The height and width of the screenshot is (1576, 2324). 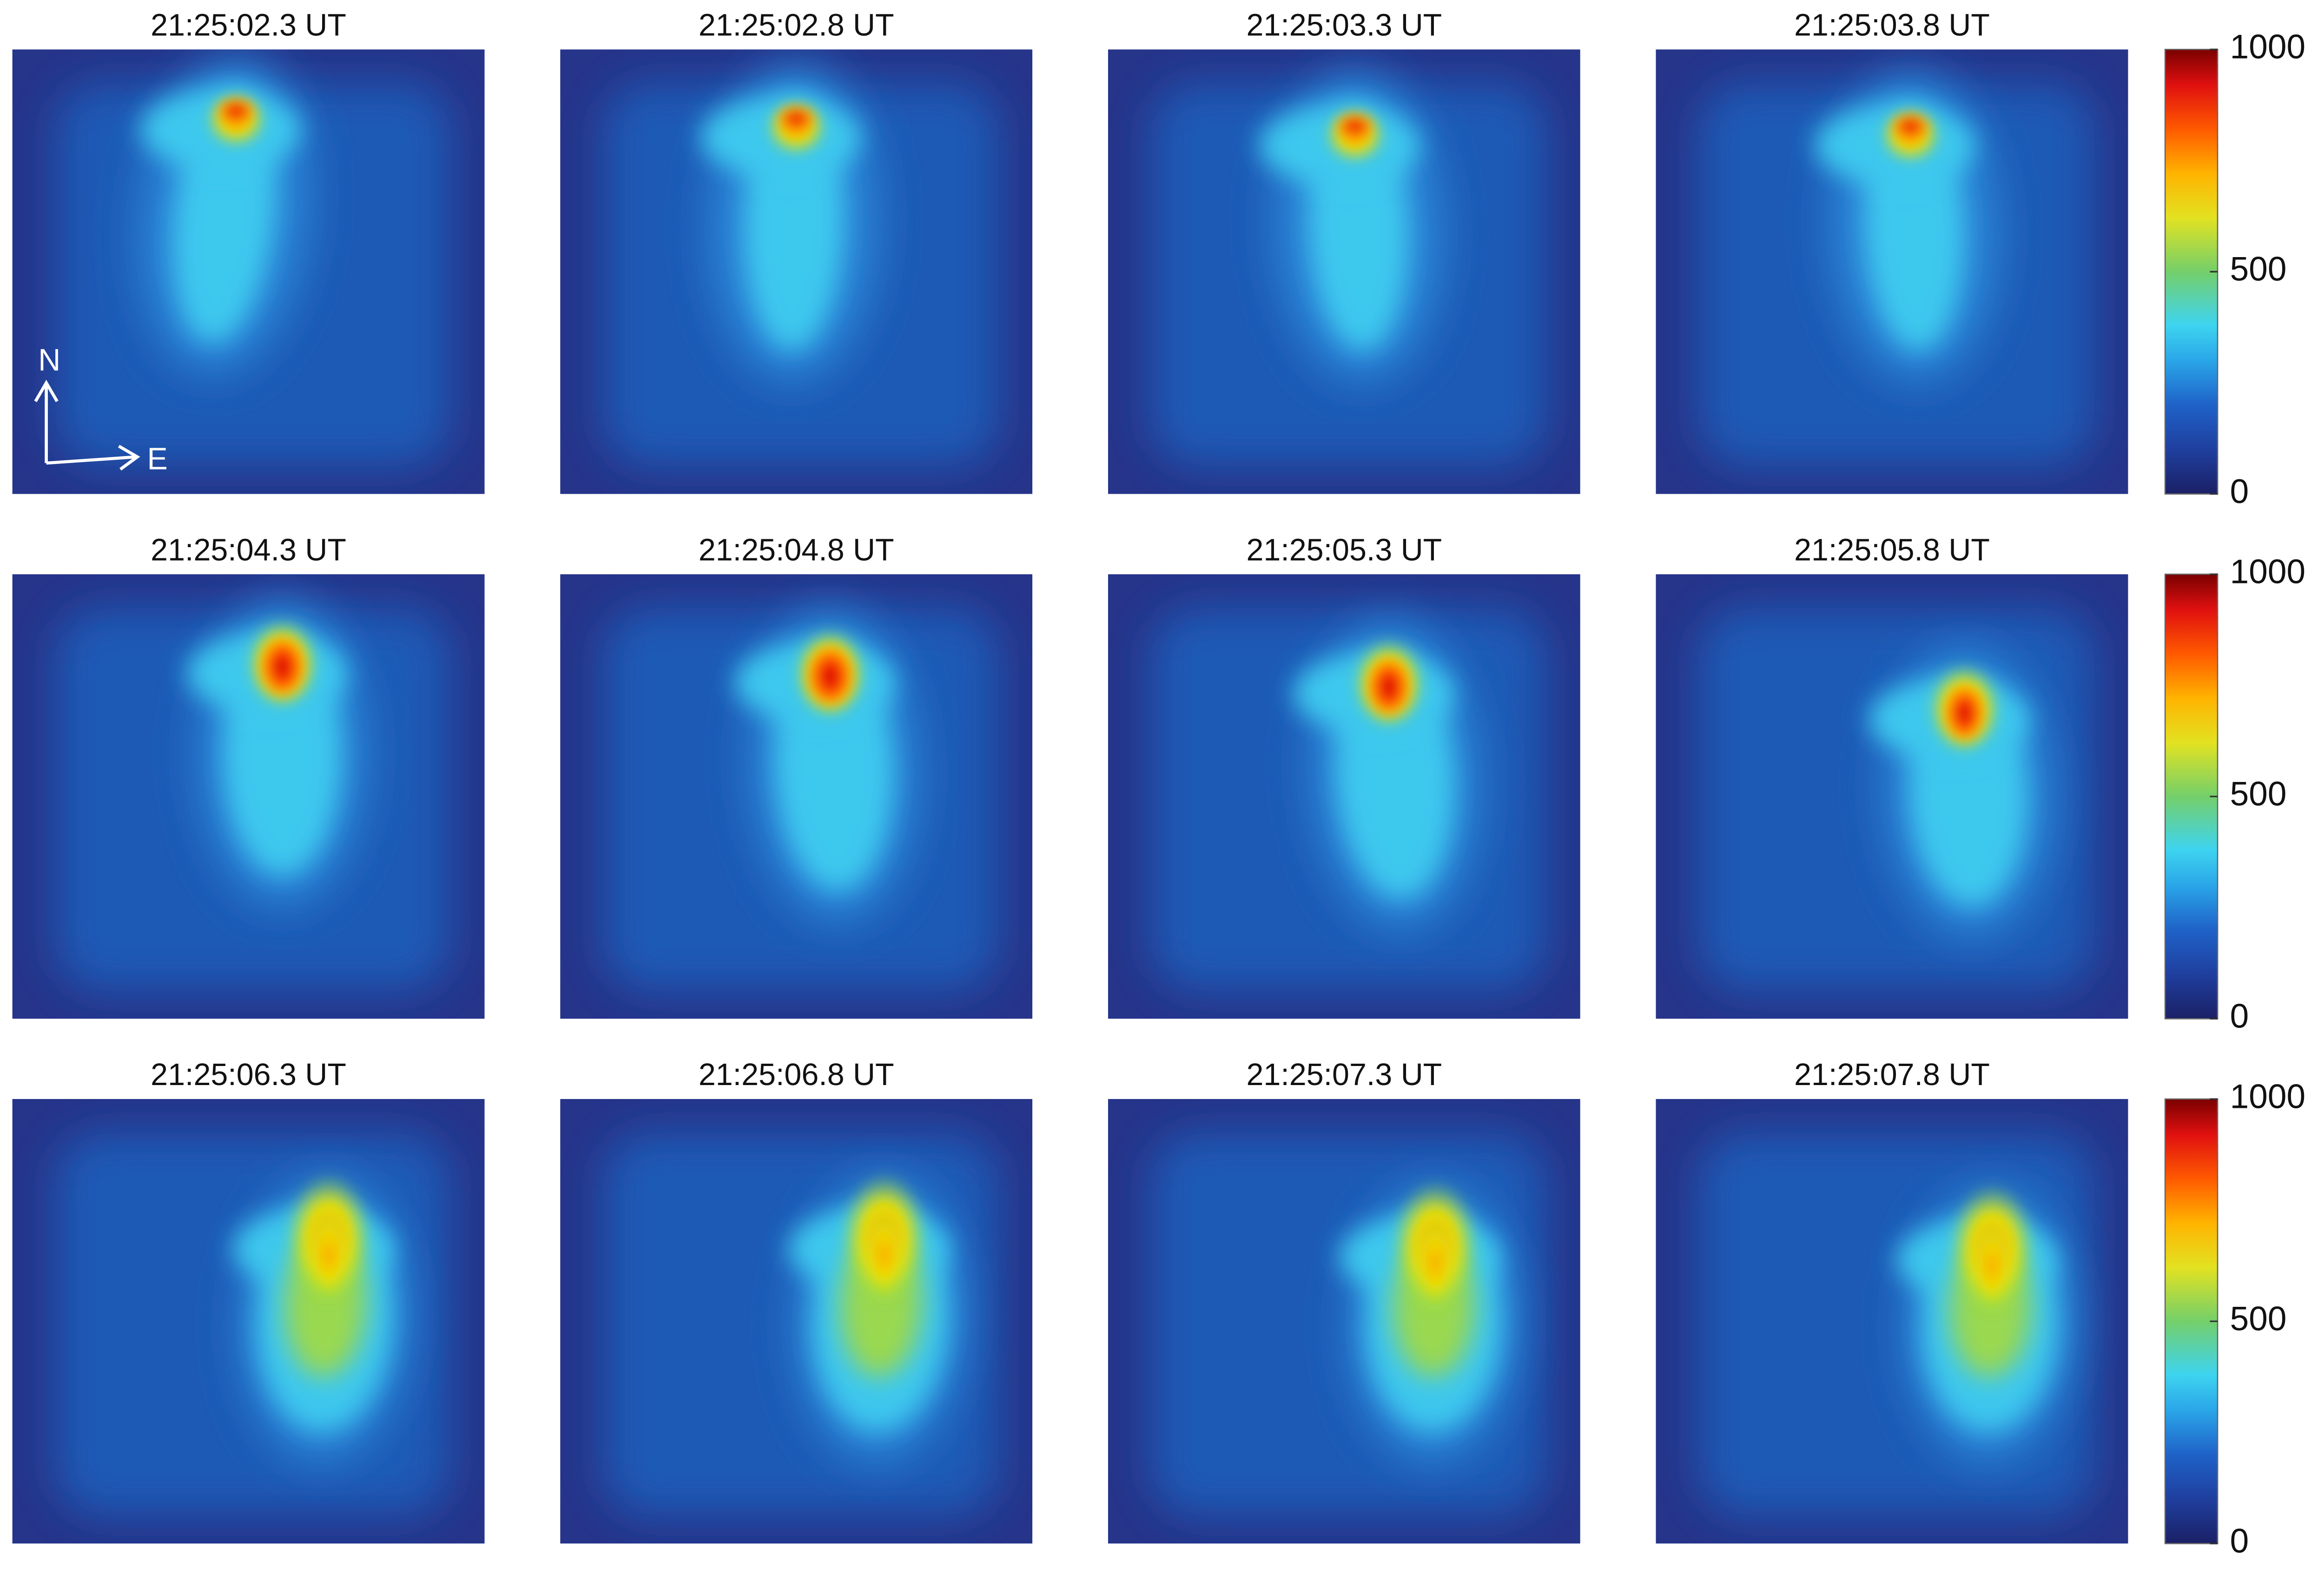 I want to click on panel-title: 21:25:04.8 UT, so click(x=796, y=550).